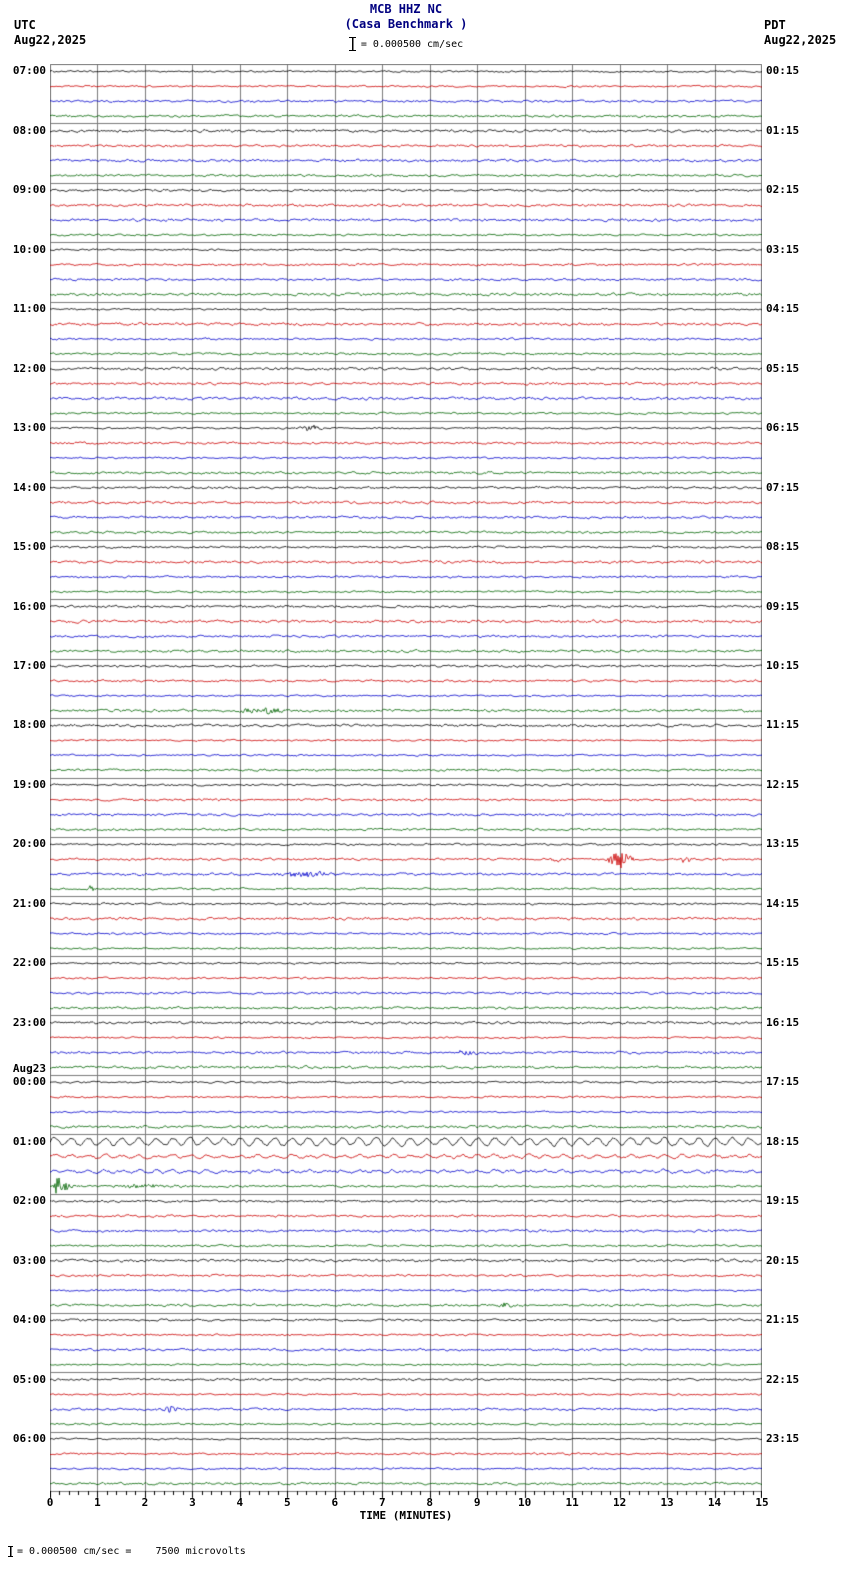 This screenshot has height=1584, width=850. Describe the element at coordinates (406, 24) in the screenshot. I see `station-location: (Casa Benchmark )` at that location.